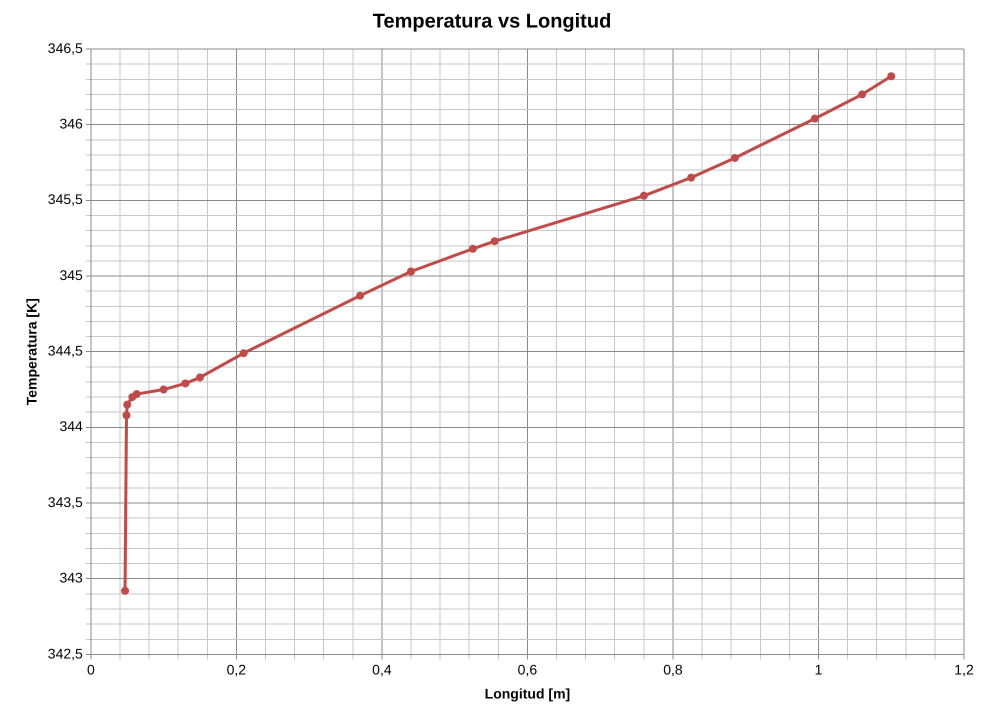 Image resolution: width=984 pixels, height=717 pixels. Describe the element at coordinates (71, 426) in the screenshot. I see `y-tick-label: 344` at that location.